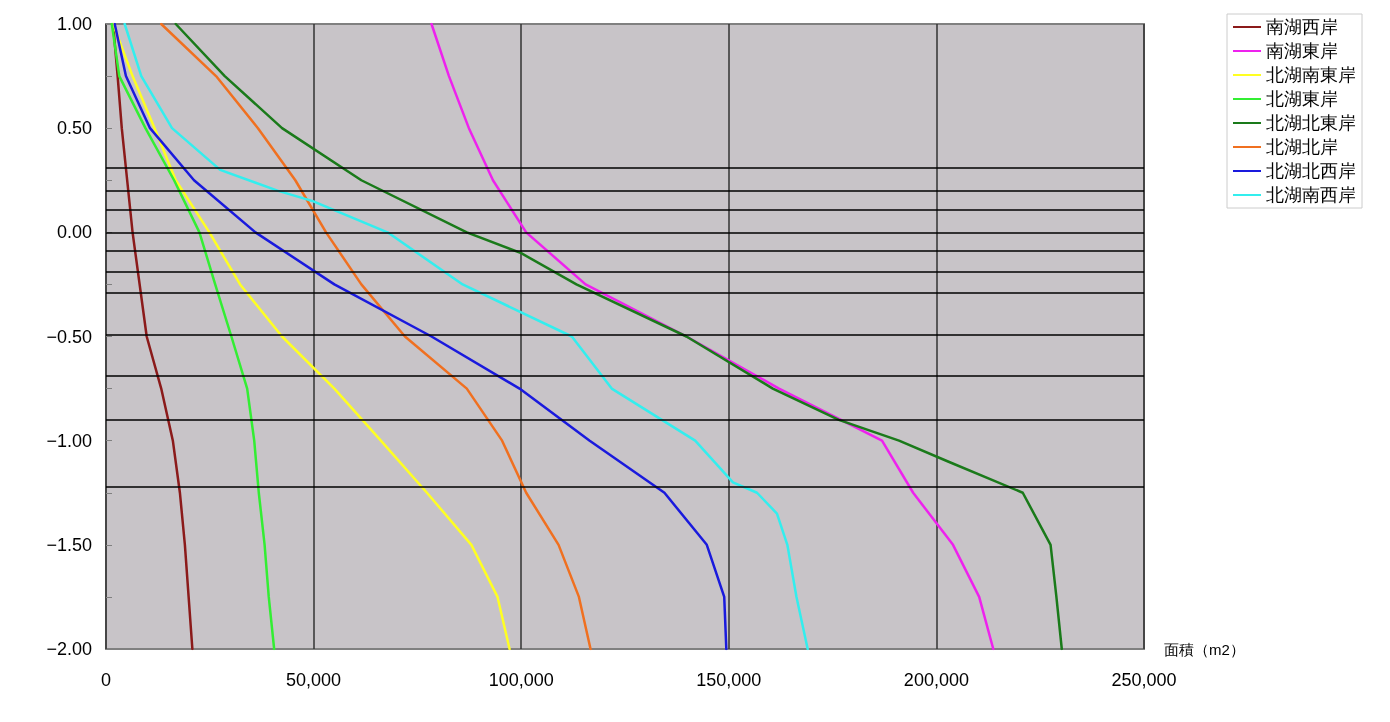 The width and height of the screenshot is (1390, 722). What do you see at coordinates (106, 680) in the screenshot?
I see `x-tick-label: 0` at bounding box center [106, 680].